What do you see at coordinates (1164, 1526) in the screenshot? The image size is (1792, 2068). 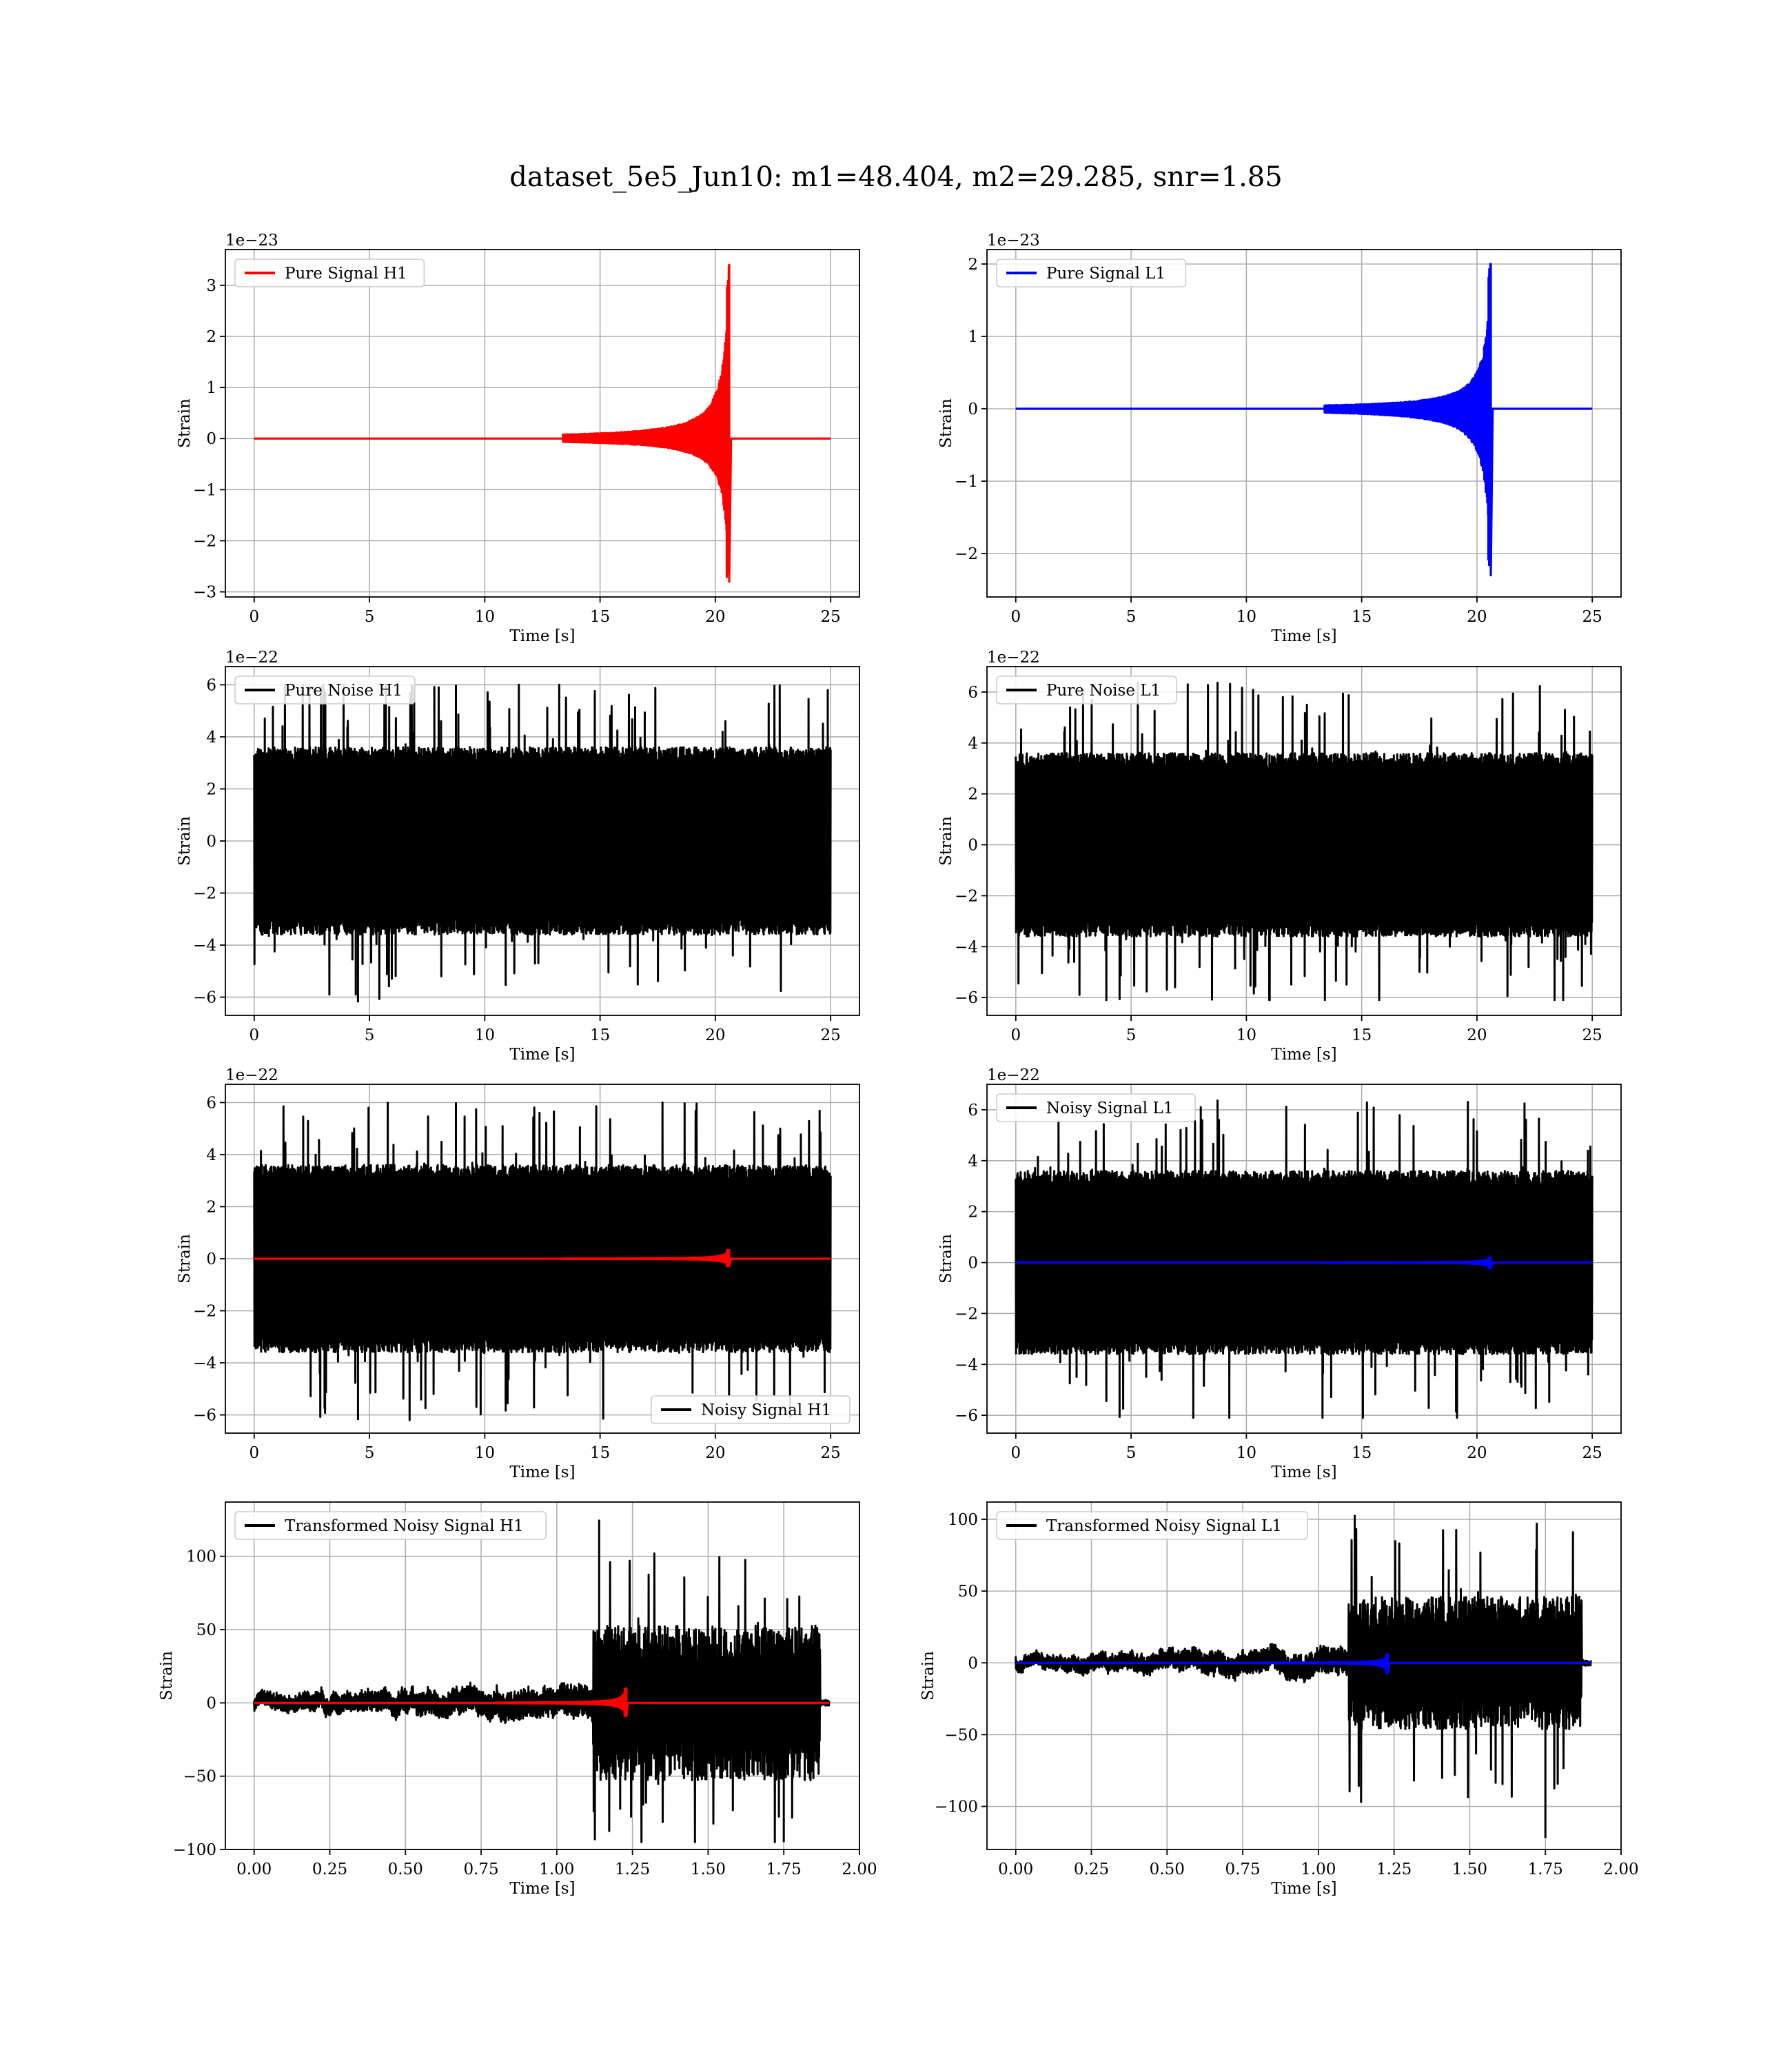 I see `legend-label: Transformed Noisy Signal L1` at bounding box center [1164, 1526].